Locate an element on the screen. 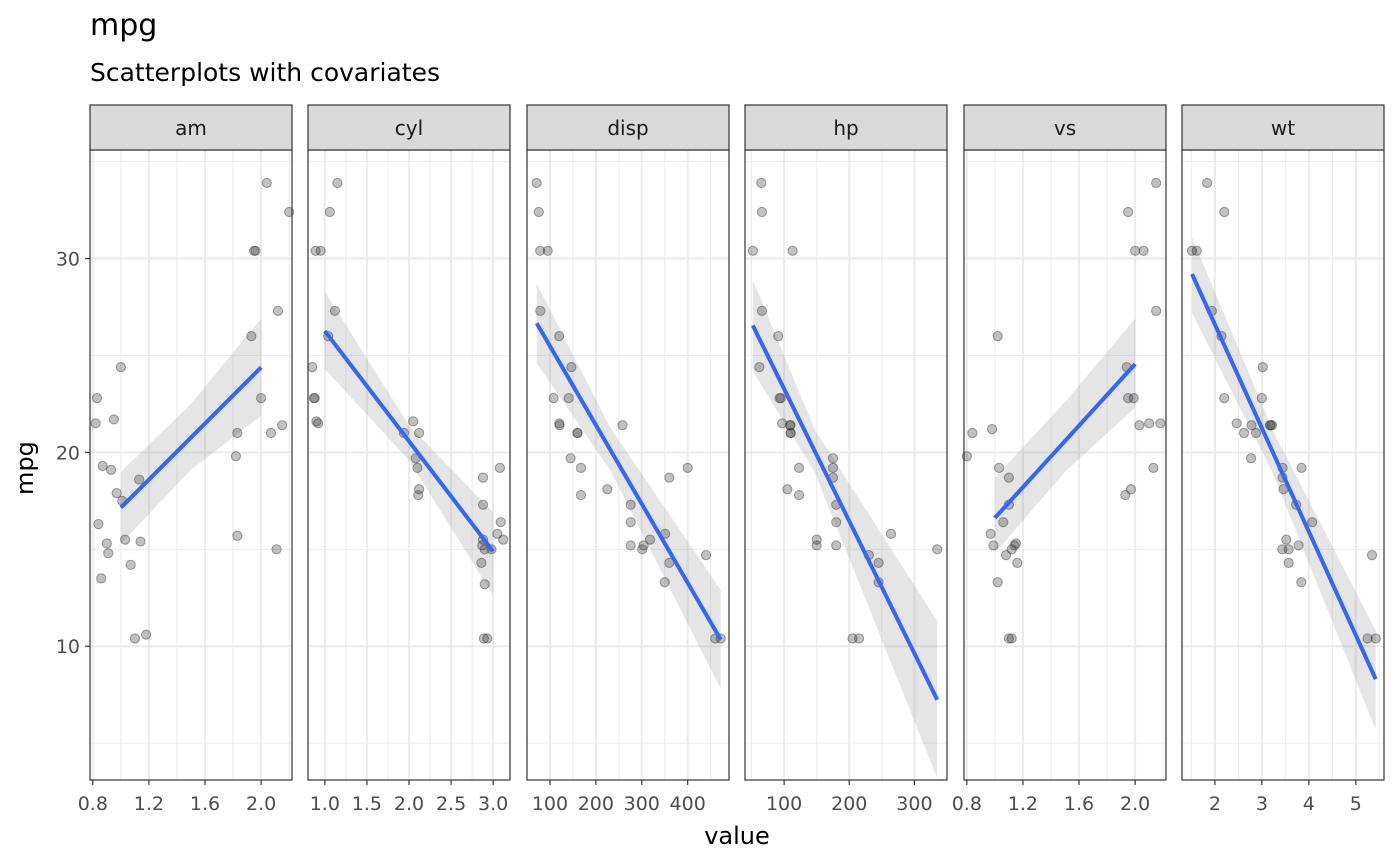 This screenshot has width=1400, height=866. x-tick-label: 5 is located at coordinates (1356, 804).